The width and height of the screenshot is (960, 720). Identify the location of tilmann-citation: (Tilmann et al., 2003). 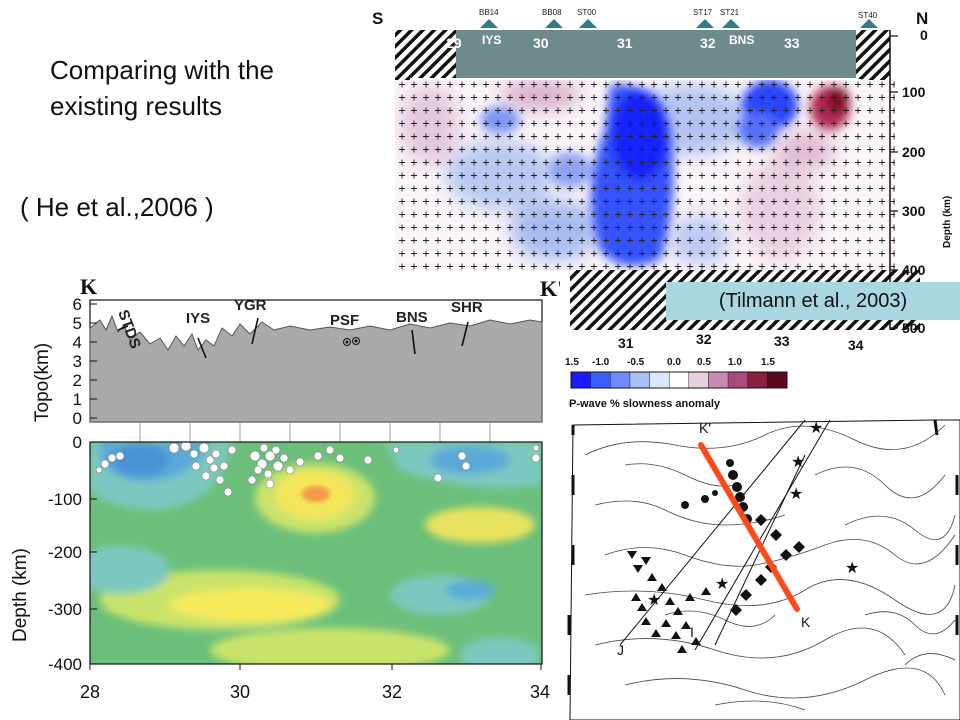
(813, 301).